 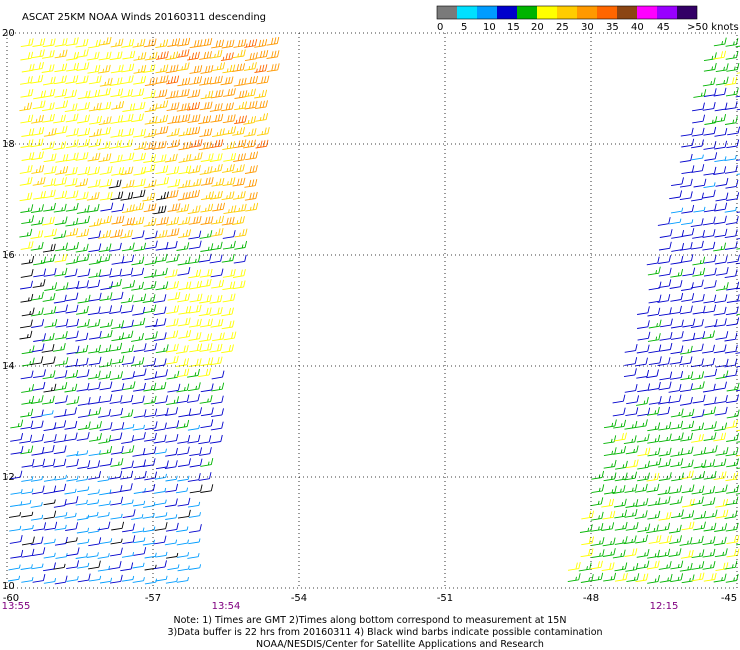 I want to click on lon-label: -51, so click(x=445, y=598).